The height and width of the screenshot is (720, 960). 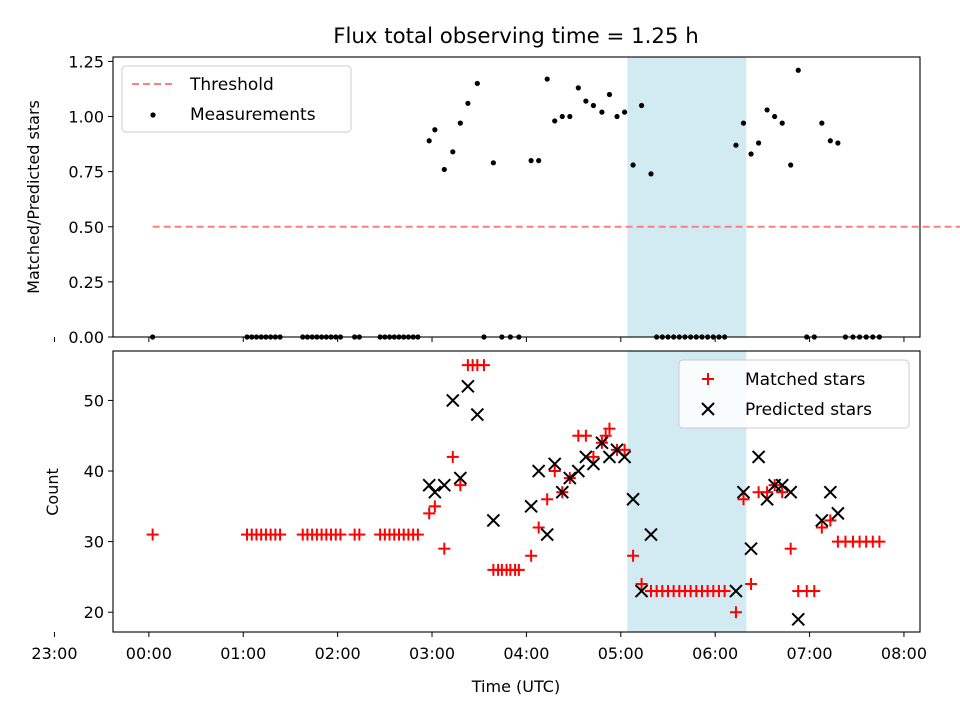 What do you see at coordinates (231, 85) in the screenshot?
I see `legend-threshold-label: Threshold` at bounding box center [231, 85].